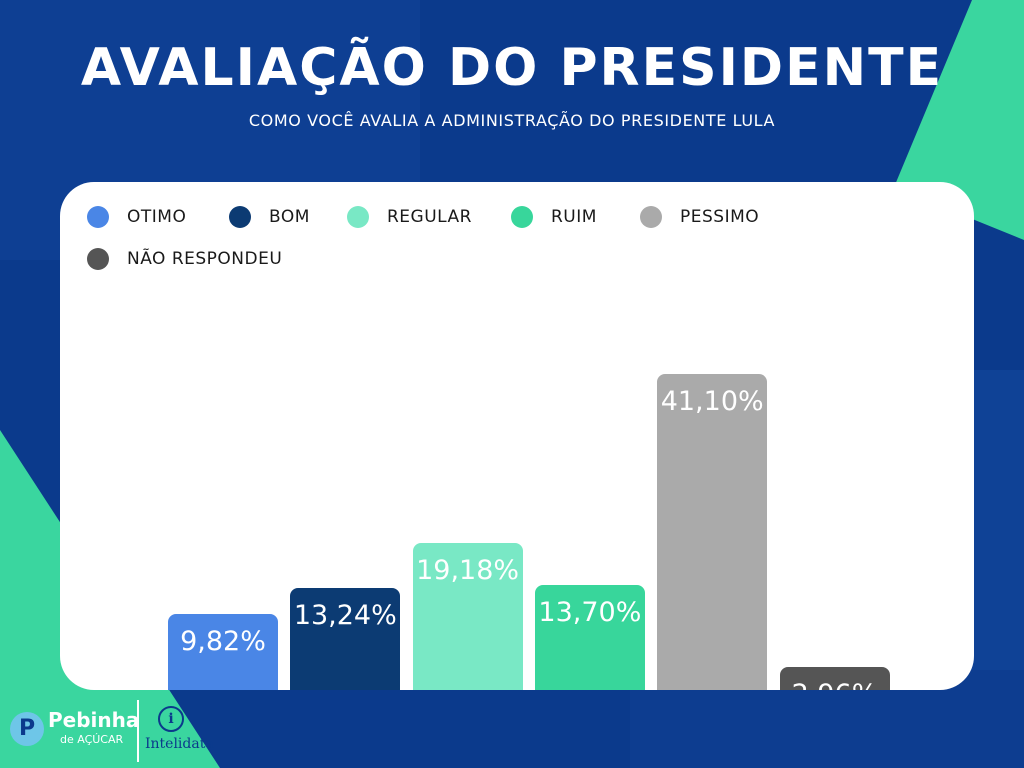  What do you see at coordinates (345, 639) in the screenshot?
I see `bar-bom` at bounding box center [345, 639].